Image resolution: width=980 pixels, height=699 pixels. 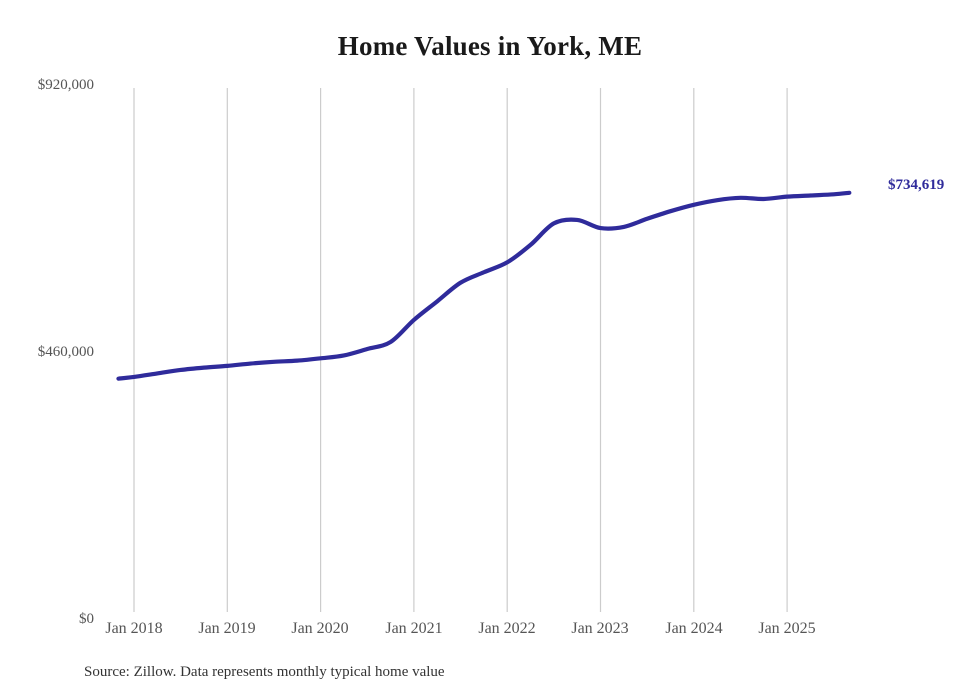 I want to click on y-axis-tick-label-mid: $460,000, so click(x=65, y=352).